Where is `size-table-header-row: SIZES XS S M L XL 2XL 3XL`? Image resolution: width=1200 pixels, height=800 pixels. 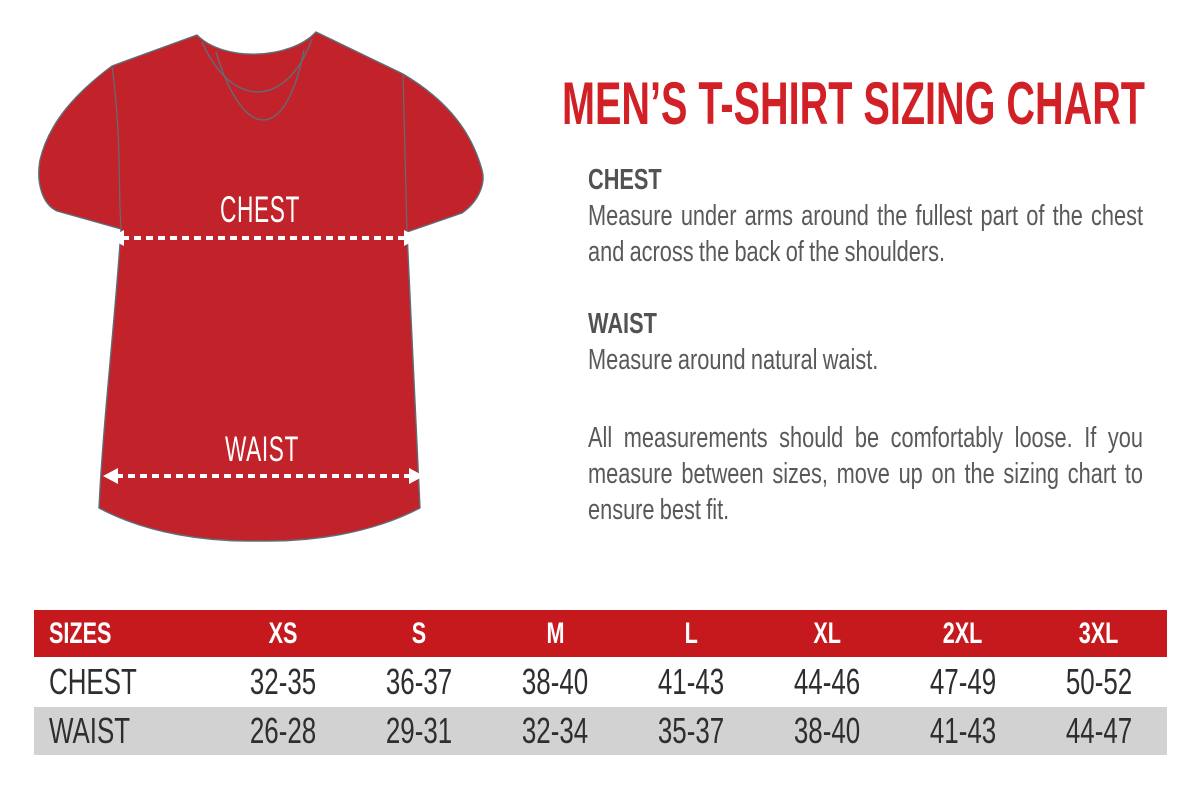 size-table-header-row: SIZES XS S M L XL 2XL 3XL is located at coordinates (600, 633).